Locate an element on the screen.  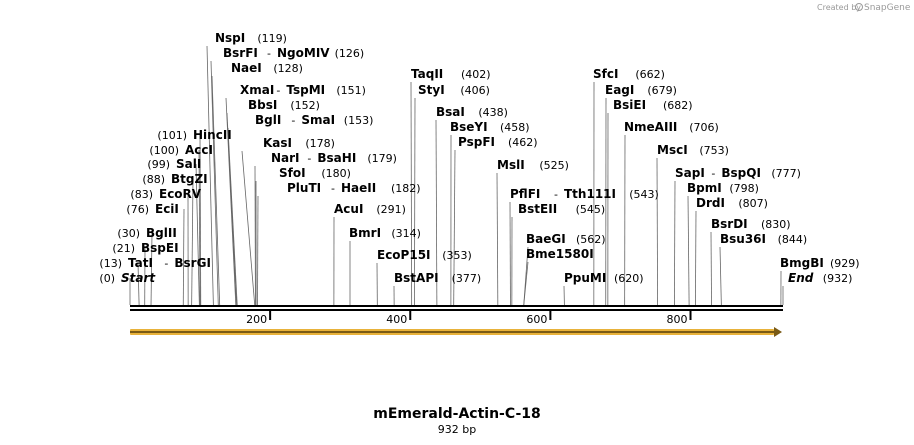
site-position: (932) is located at coordinates (838, 278).